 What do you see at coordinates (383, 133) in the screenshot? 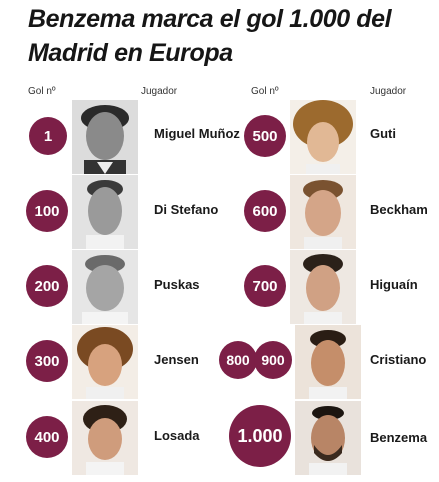
I see `player-name: Guti` at bounding box center [383, 133].